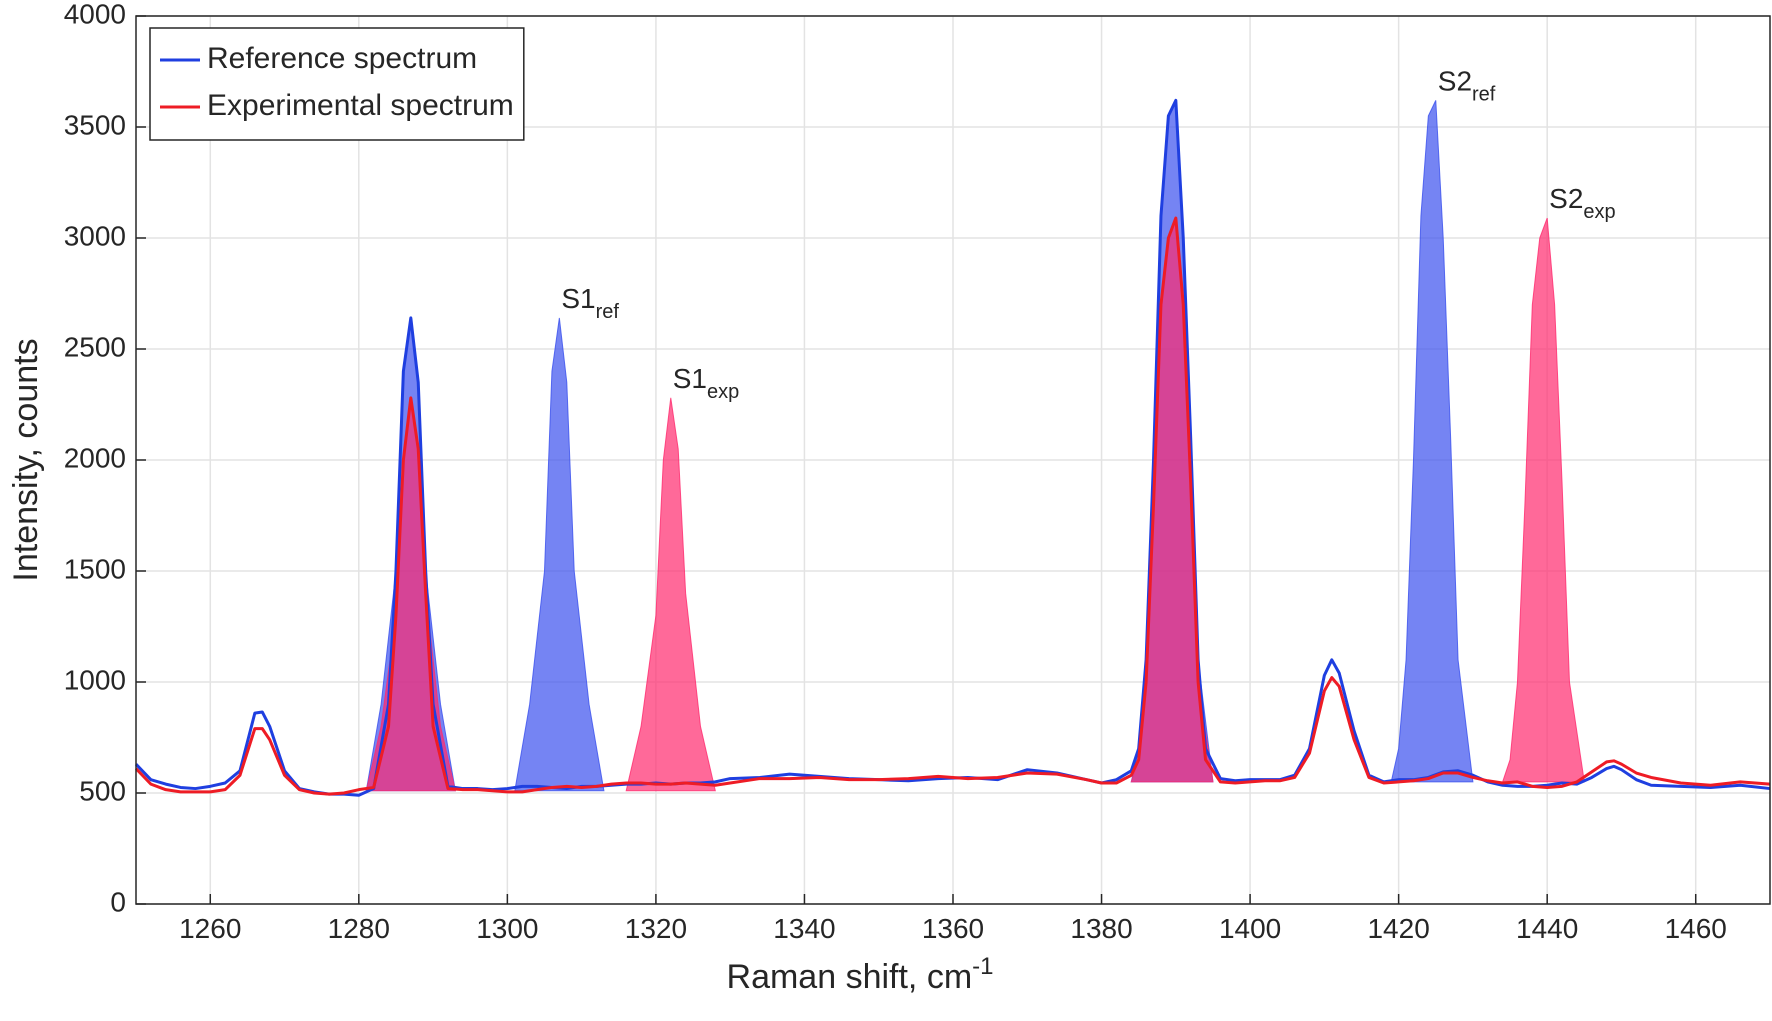 Image resolution: width=1772 pixels, height=1021 pixels. I want to click on peak-label: S2ref, so click(1467, 85).